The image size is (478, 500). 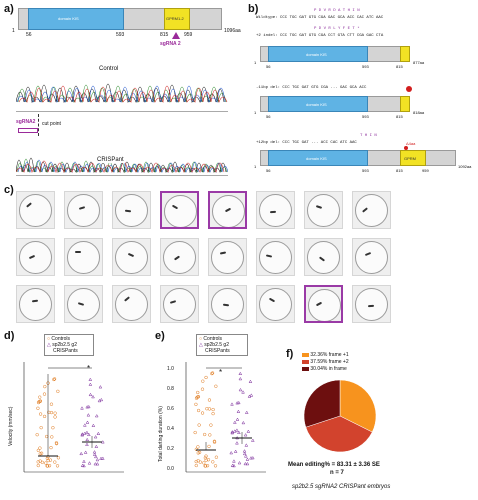 What do you see at coordinates (120, 35) in the screenshot?
I see `tick-593: 593` at bounding box center [120, 35].